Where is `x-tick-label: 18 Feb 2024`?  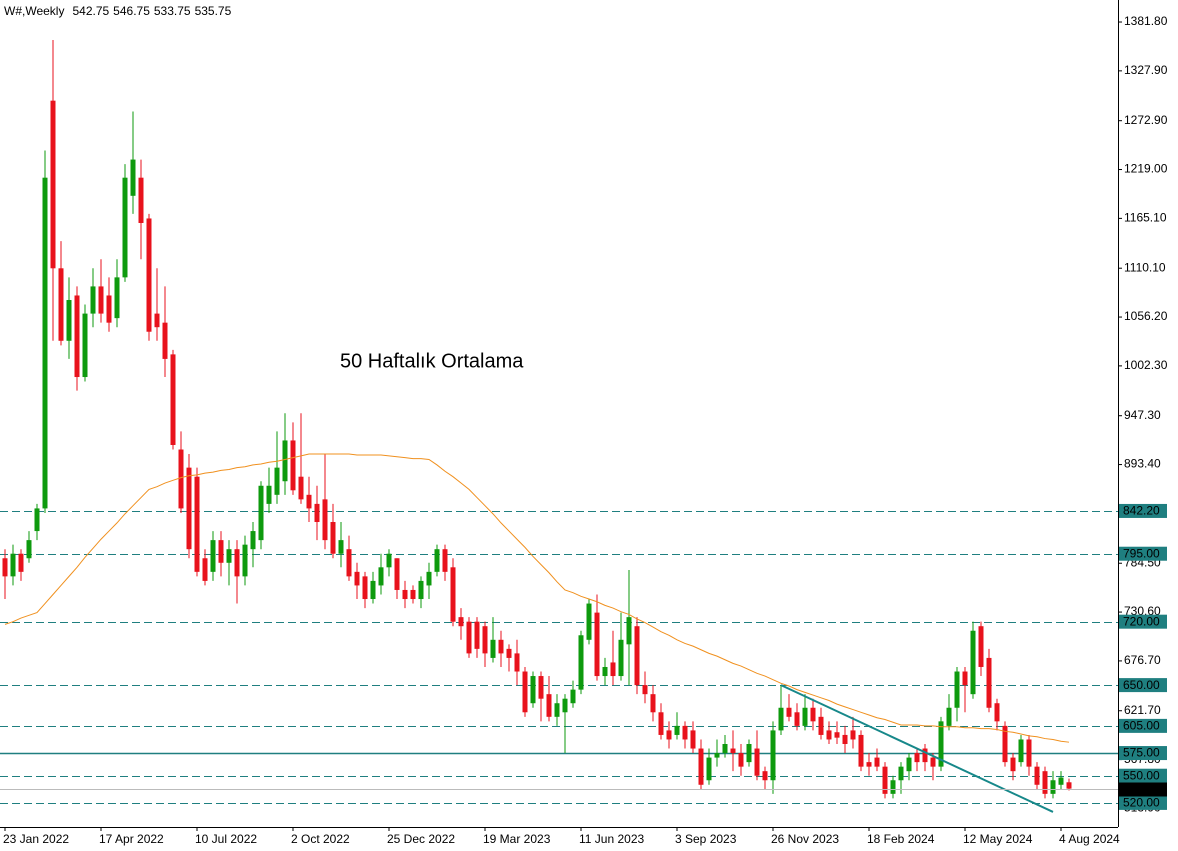
x-tick-label: 18 Feb 2024 is located at coordinates (901, 839).